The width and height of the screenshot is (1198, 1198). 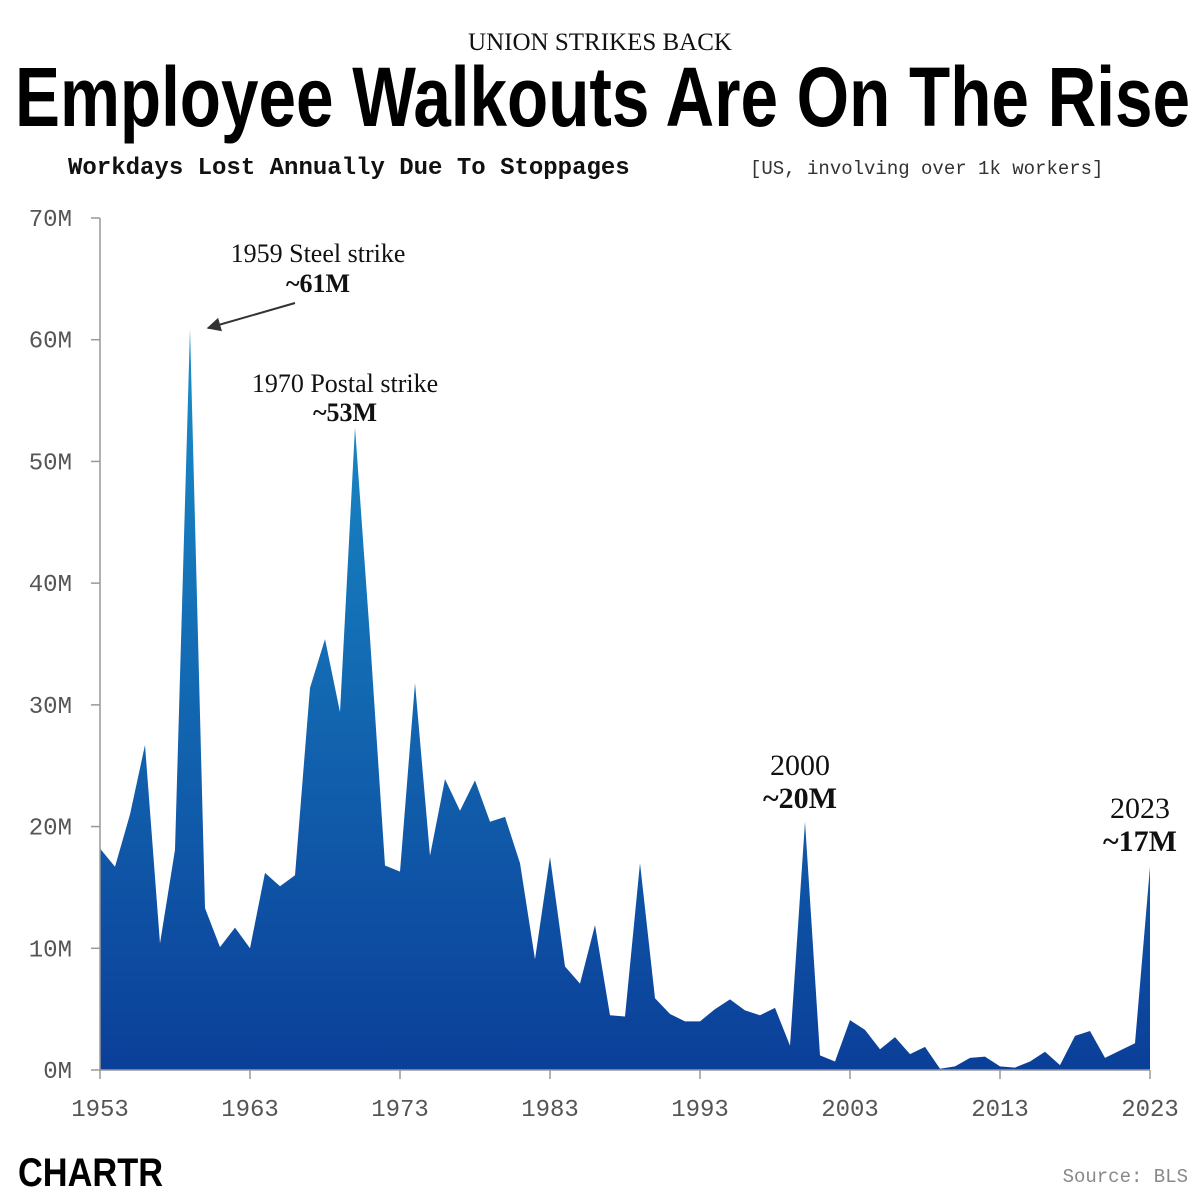 What do you see at coordinates (400, 1110) in the screenshot?
I see `x-tick-label: 1973` at bounding box center [400, 1110].